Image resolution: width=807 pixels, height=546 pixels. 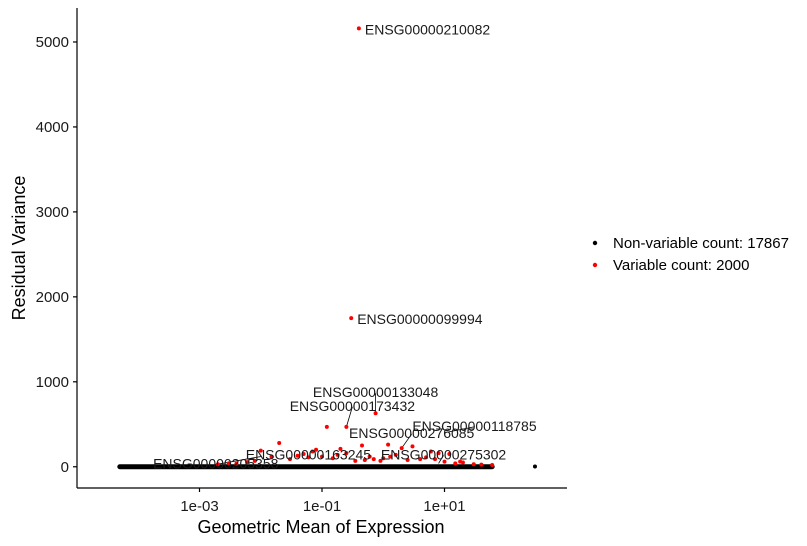 I want to click on y-tick-label: 0, so click(x=65, y=467).